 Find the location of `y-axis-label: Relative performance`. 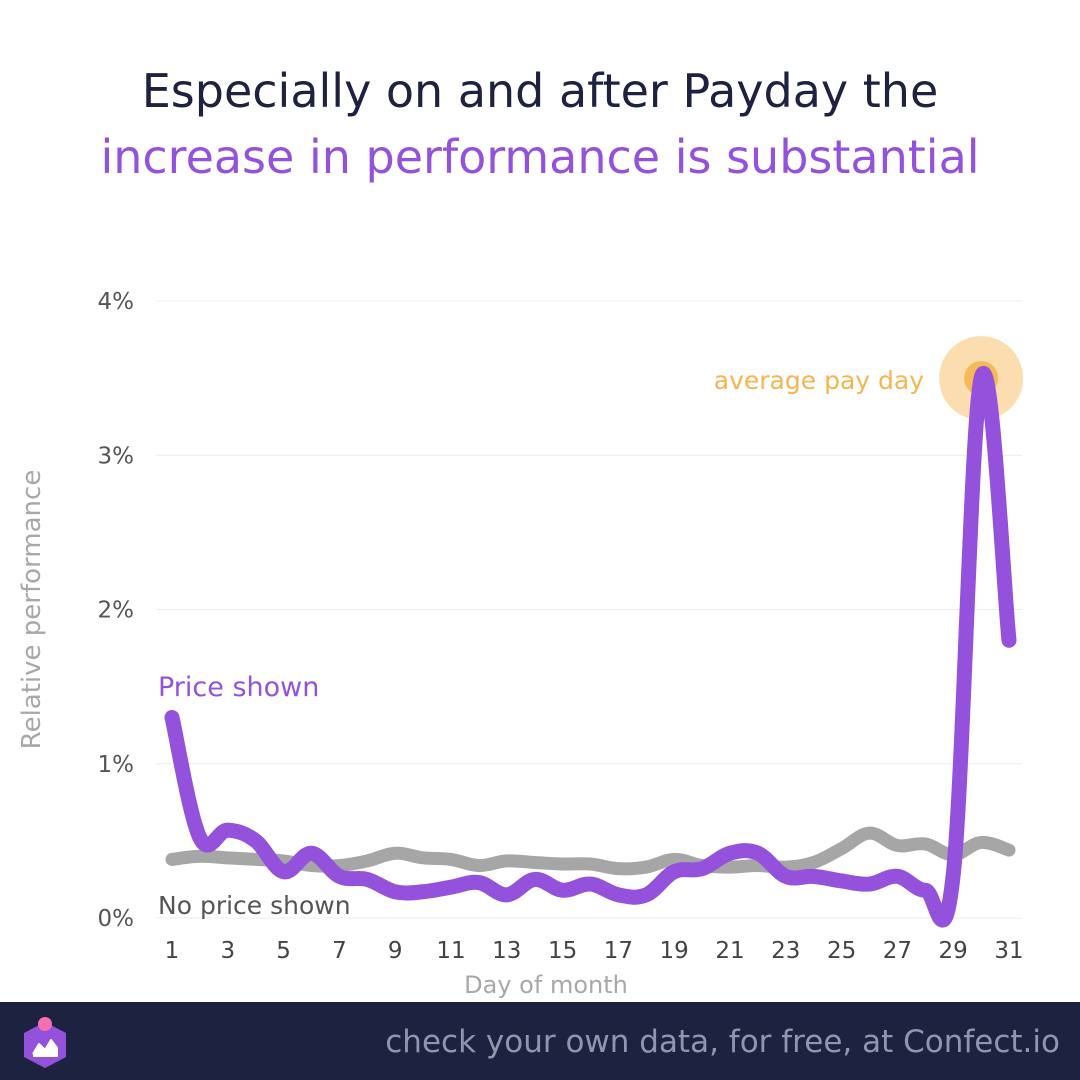

y-axis-label: Relative performance is located at coordinates (32, 610).